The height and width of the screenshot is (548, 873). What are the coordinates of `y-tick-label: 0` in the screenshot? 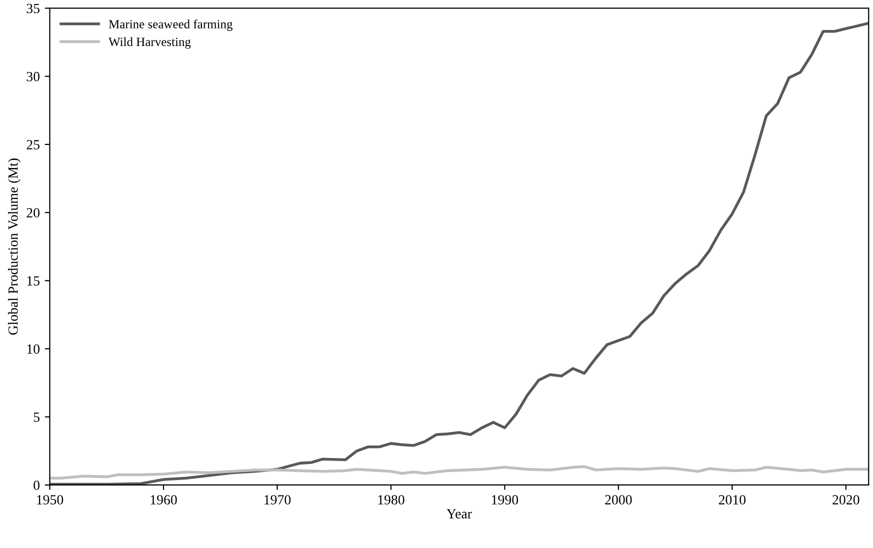 It's located at (37, 485).